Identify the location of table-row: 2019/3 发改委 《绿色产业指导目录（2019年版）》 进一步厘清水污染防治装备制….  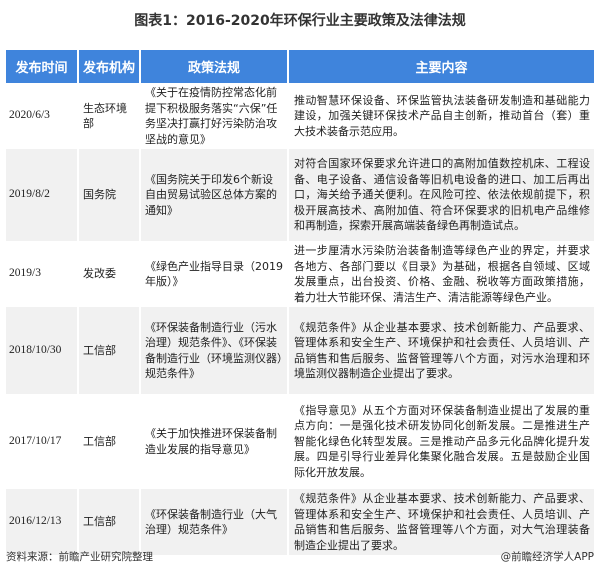
(300, 274).